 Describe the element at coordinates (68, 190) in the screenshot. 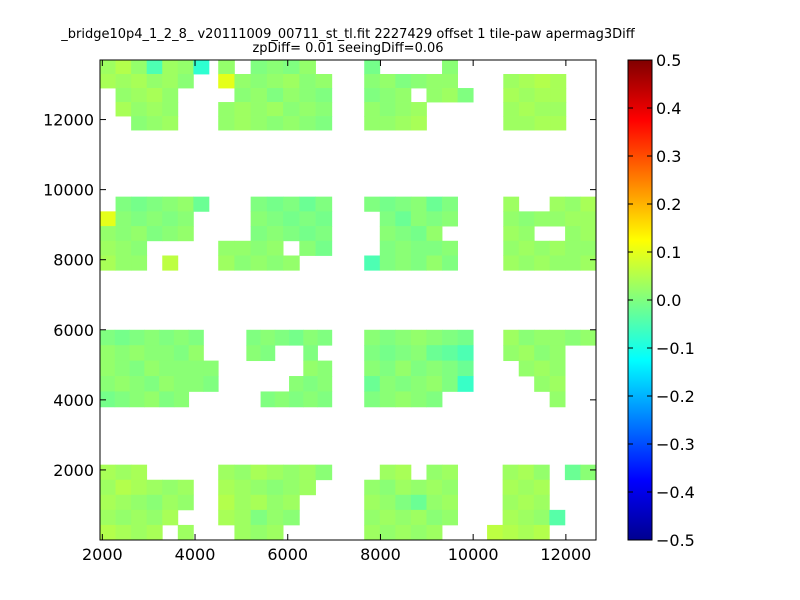

I see `y-tick-label: 10000` at that location.